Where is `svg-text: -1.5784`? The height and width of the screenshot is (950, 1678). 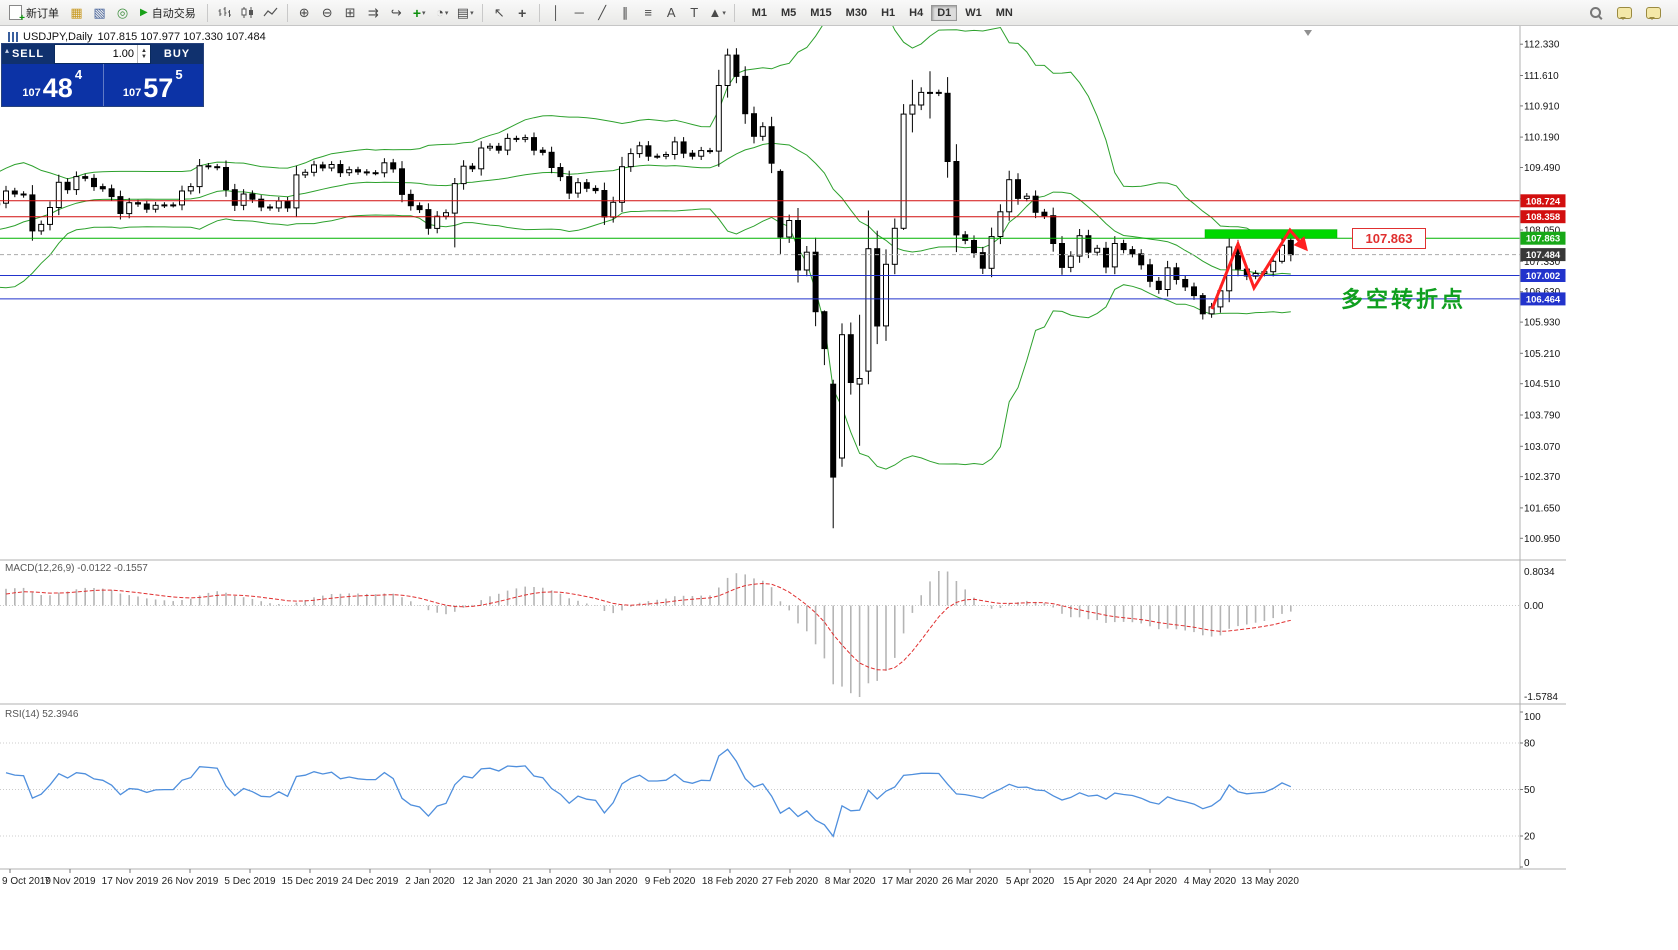
svg-text: -1.5784 is located at coordinates (1541, 697).